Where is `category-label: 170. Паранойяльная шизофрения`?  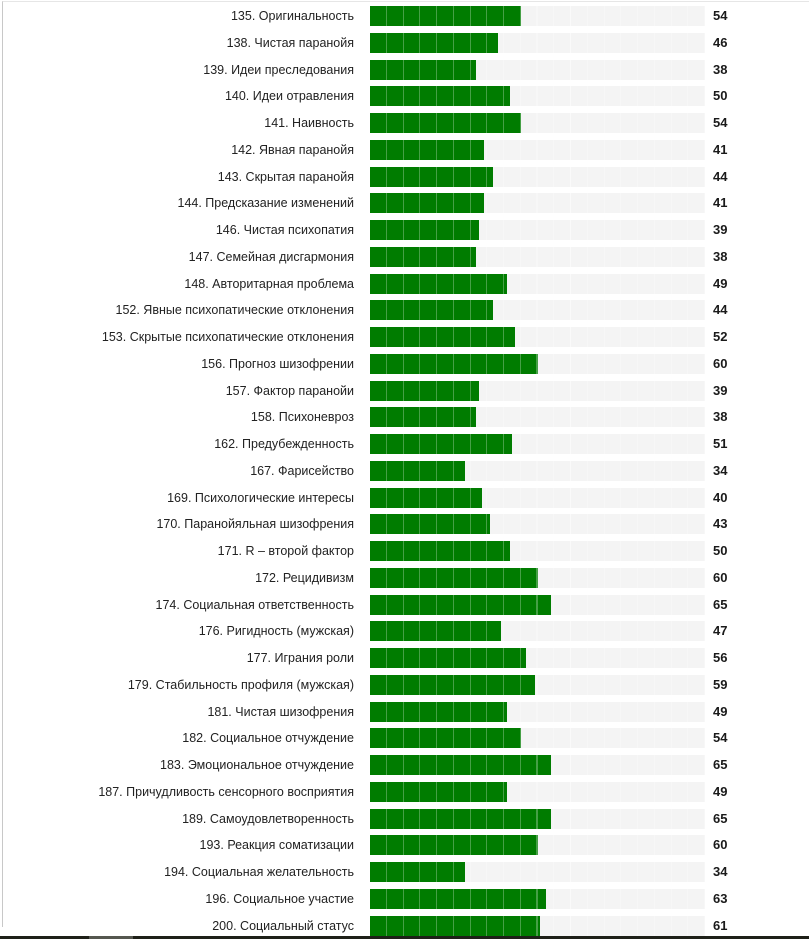 category-label: 170. Паранойяльная шизофрения is located at coordinates (255, 524).